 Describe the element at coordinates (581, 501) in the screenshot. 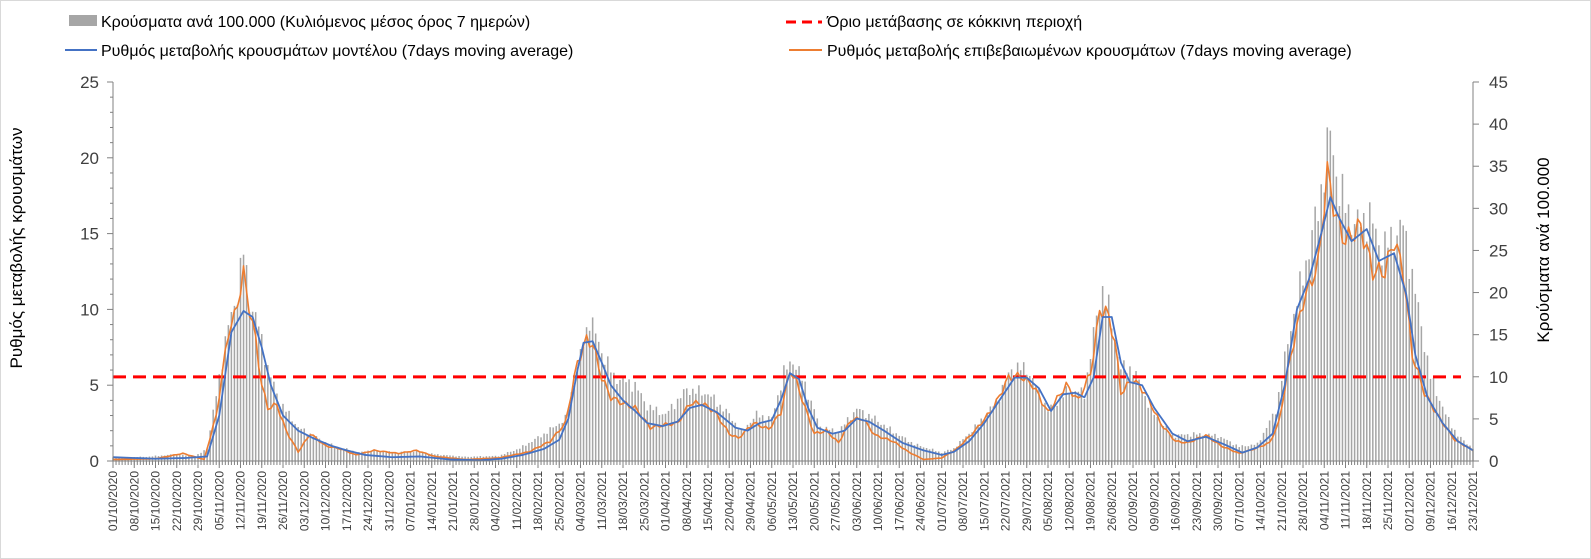

I see `x-tick-label: 04/03/2021` at that location.